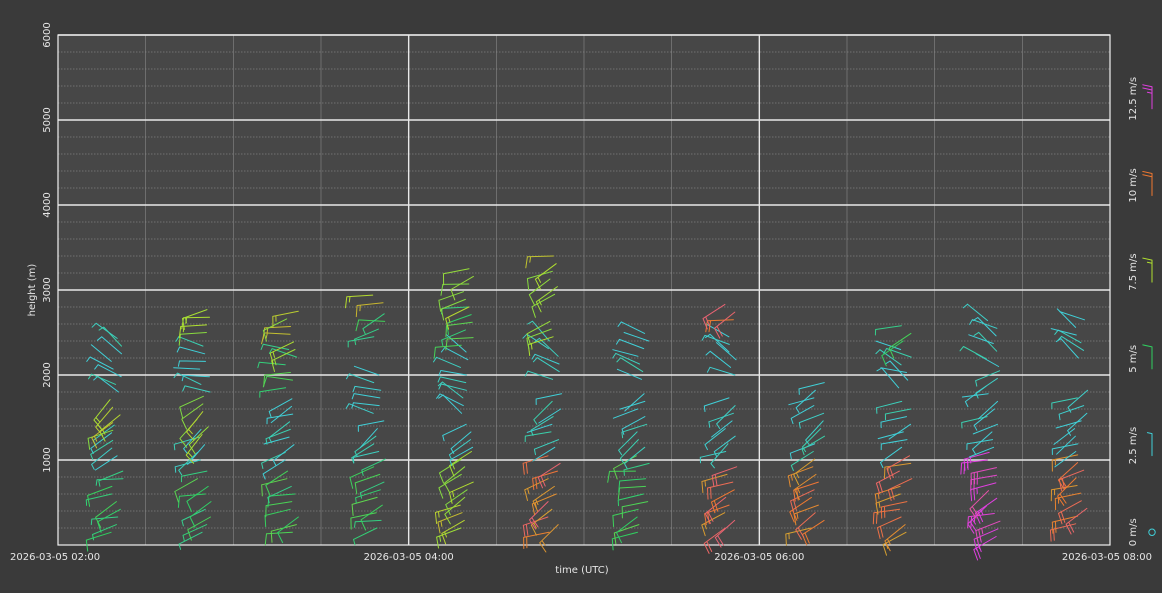 The height and width of the screenshot is (593, 1162). I want to click on y-tick-label: 1000, so click(47, 459).